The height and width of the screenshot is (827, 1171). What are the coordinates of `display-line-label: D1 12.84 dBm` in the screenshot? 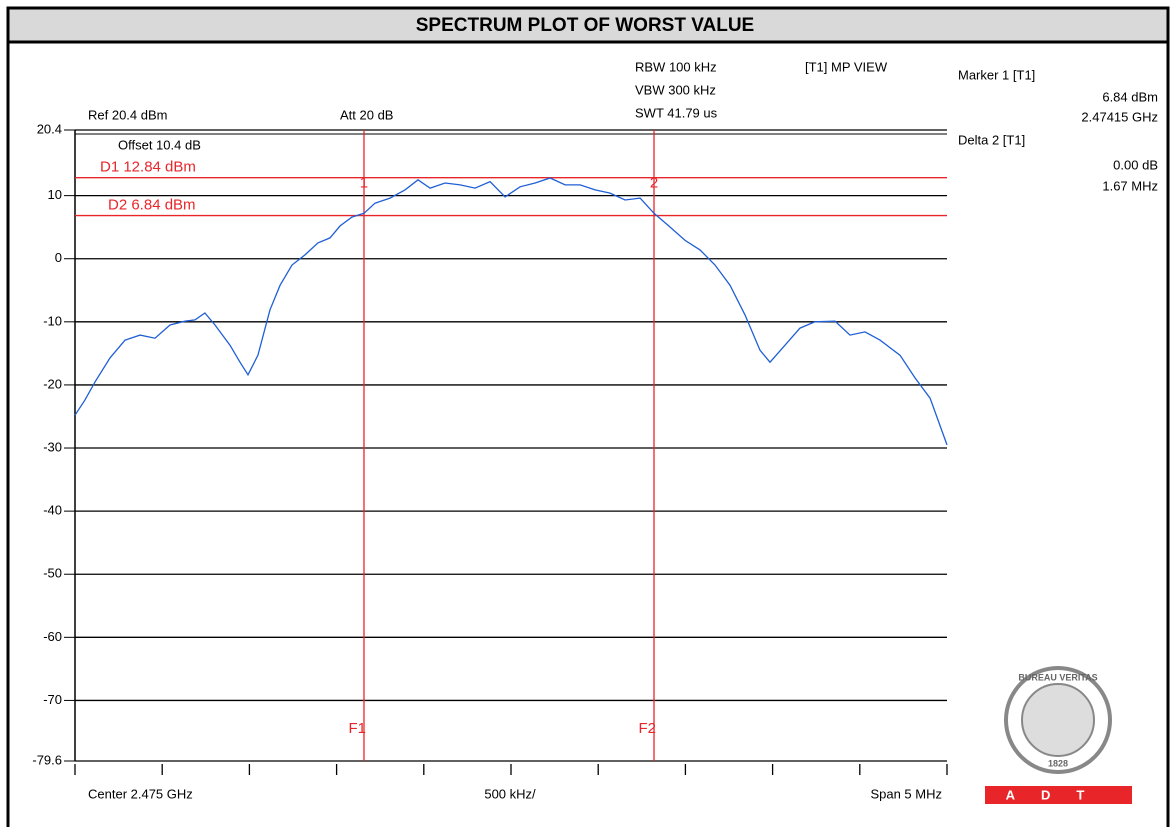 It's located at (148, 167).